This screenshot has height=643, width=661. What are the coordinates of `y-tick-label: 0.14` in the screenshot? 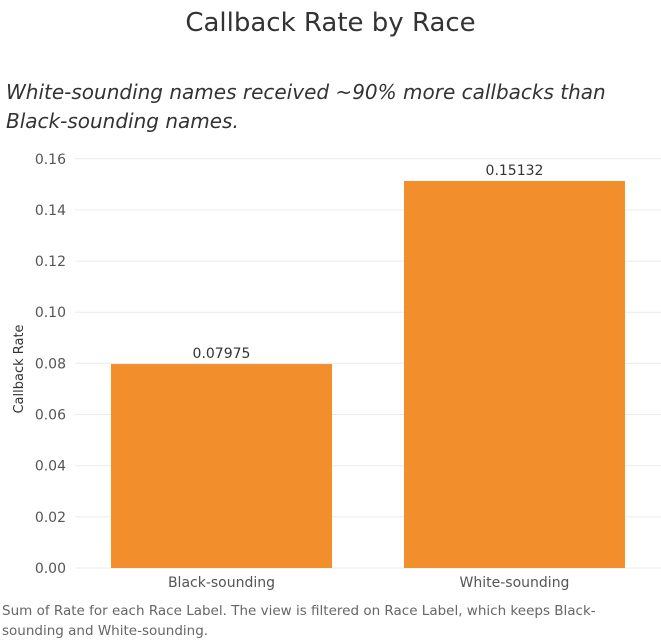 It's located at (50, 211).